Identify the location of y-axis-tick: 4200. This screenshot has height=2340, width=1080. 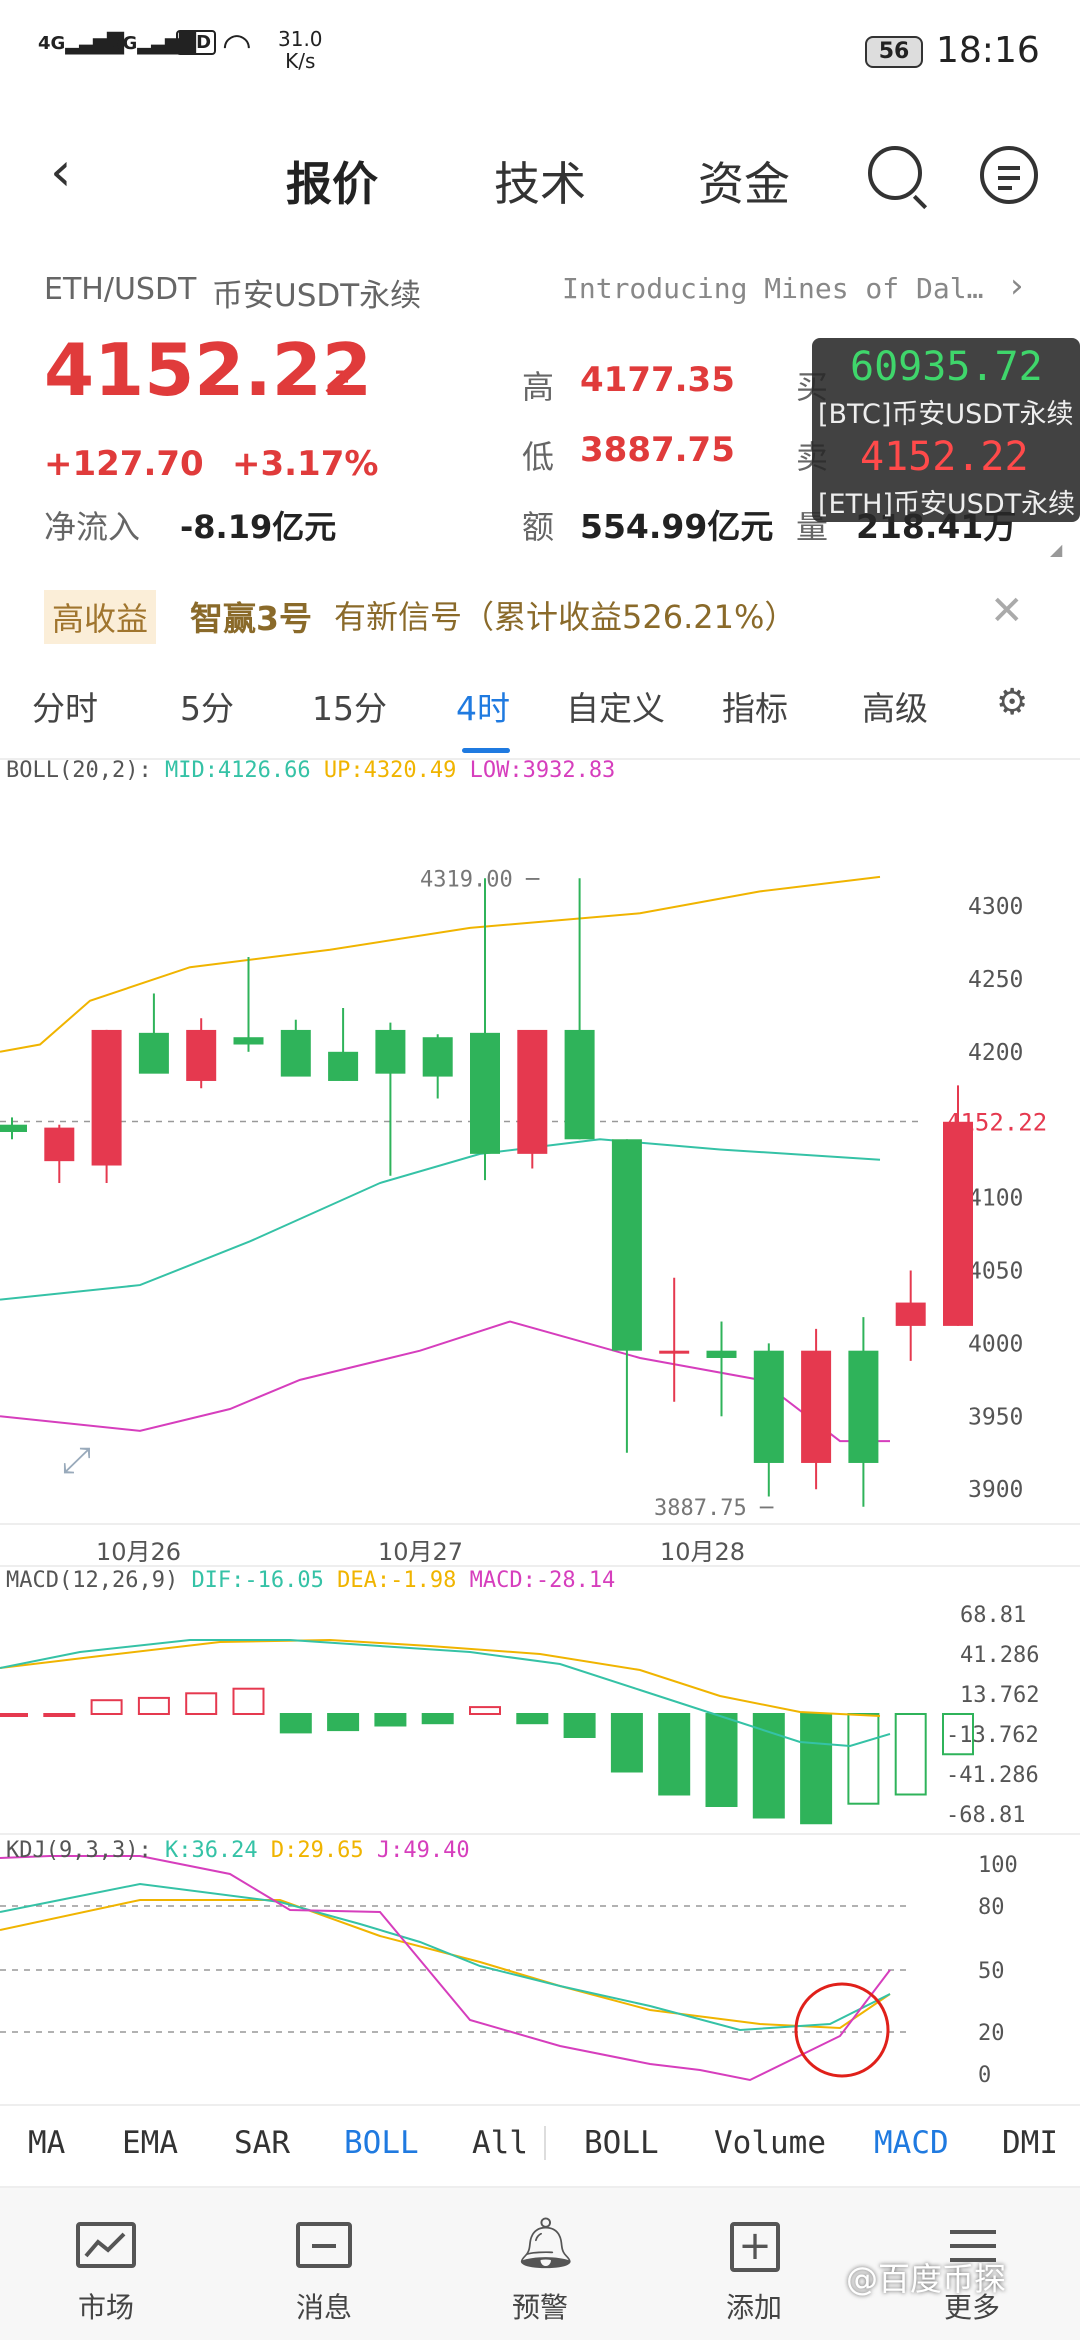
(995, 1053).